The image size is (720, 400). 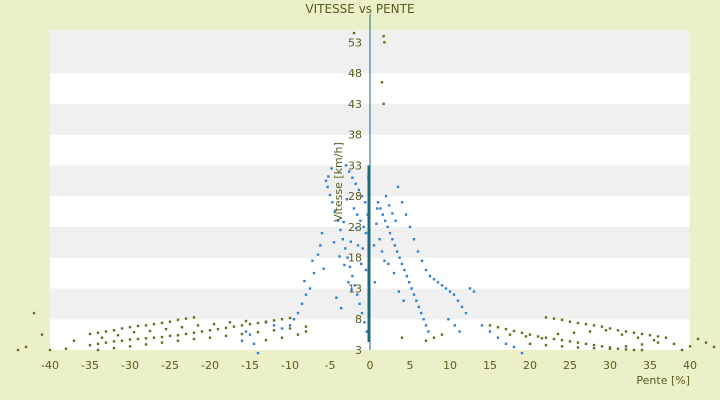 What do you see at coordinates (355, 196) in the screenshot?
I see `y-tick-label: 28` at bounding box center [355, 196].